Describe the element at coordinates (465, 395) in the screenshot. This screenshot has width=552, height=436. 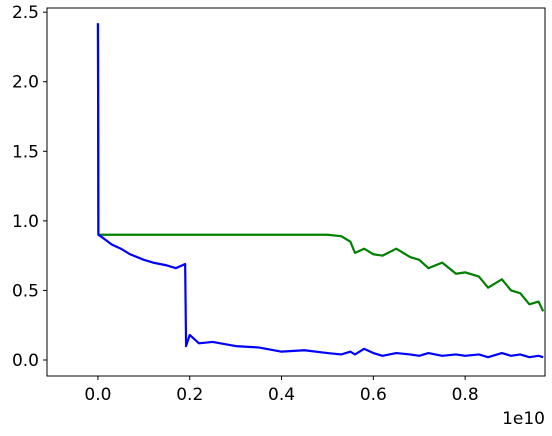
I see `x-tick-label: 0.8` at that location.